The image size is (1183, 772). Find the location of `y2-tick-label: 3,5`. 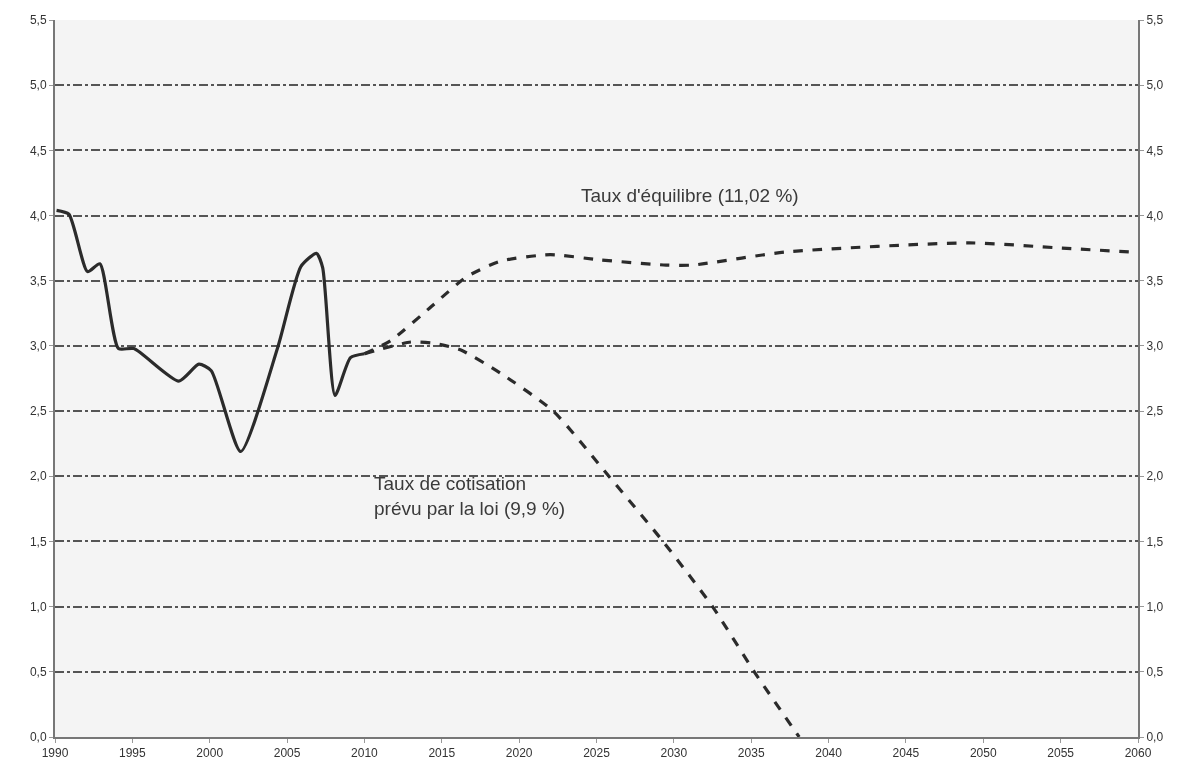

y2-tick-label: 3,5 is located at coordinates (1155, 280).